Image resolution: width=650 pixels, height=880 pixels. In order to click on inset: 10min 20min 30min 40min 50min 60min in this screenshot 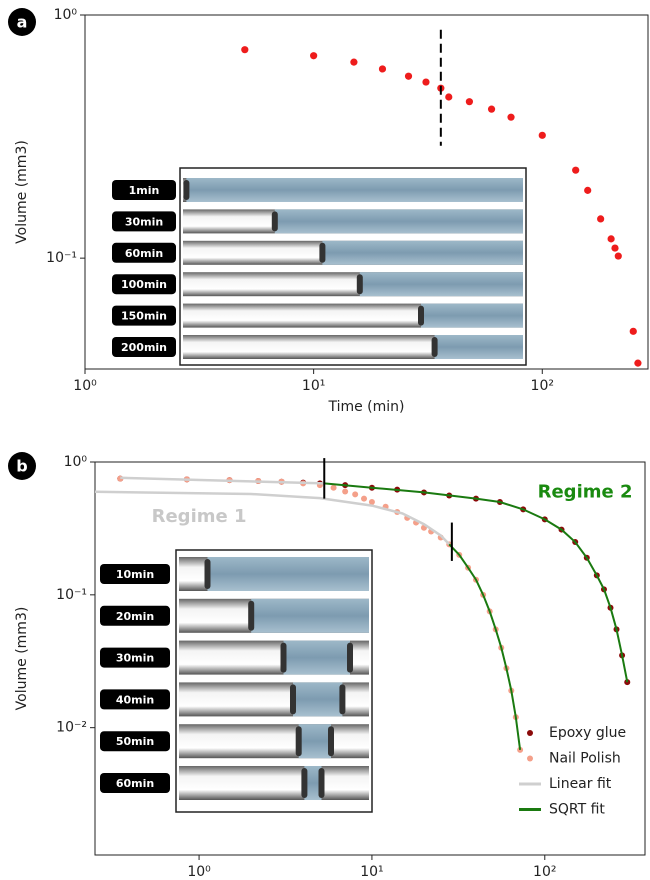, I will do `click(236, 681)`.